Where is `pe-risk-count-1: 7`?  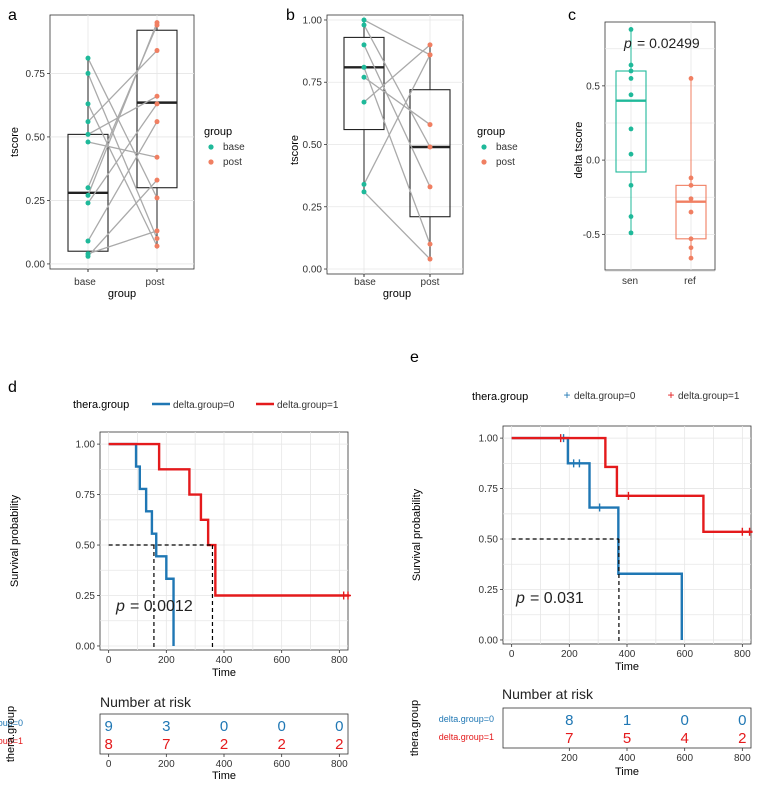 pe-risk-count-1: 7 is located at coordinates (569, 738).